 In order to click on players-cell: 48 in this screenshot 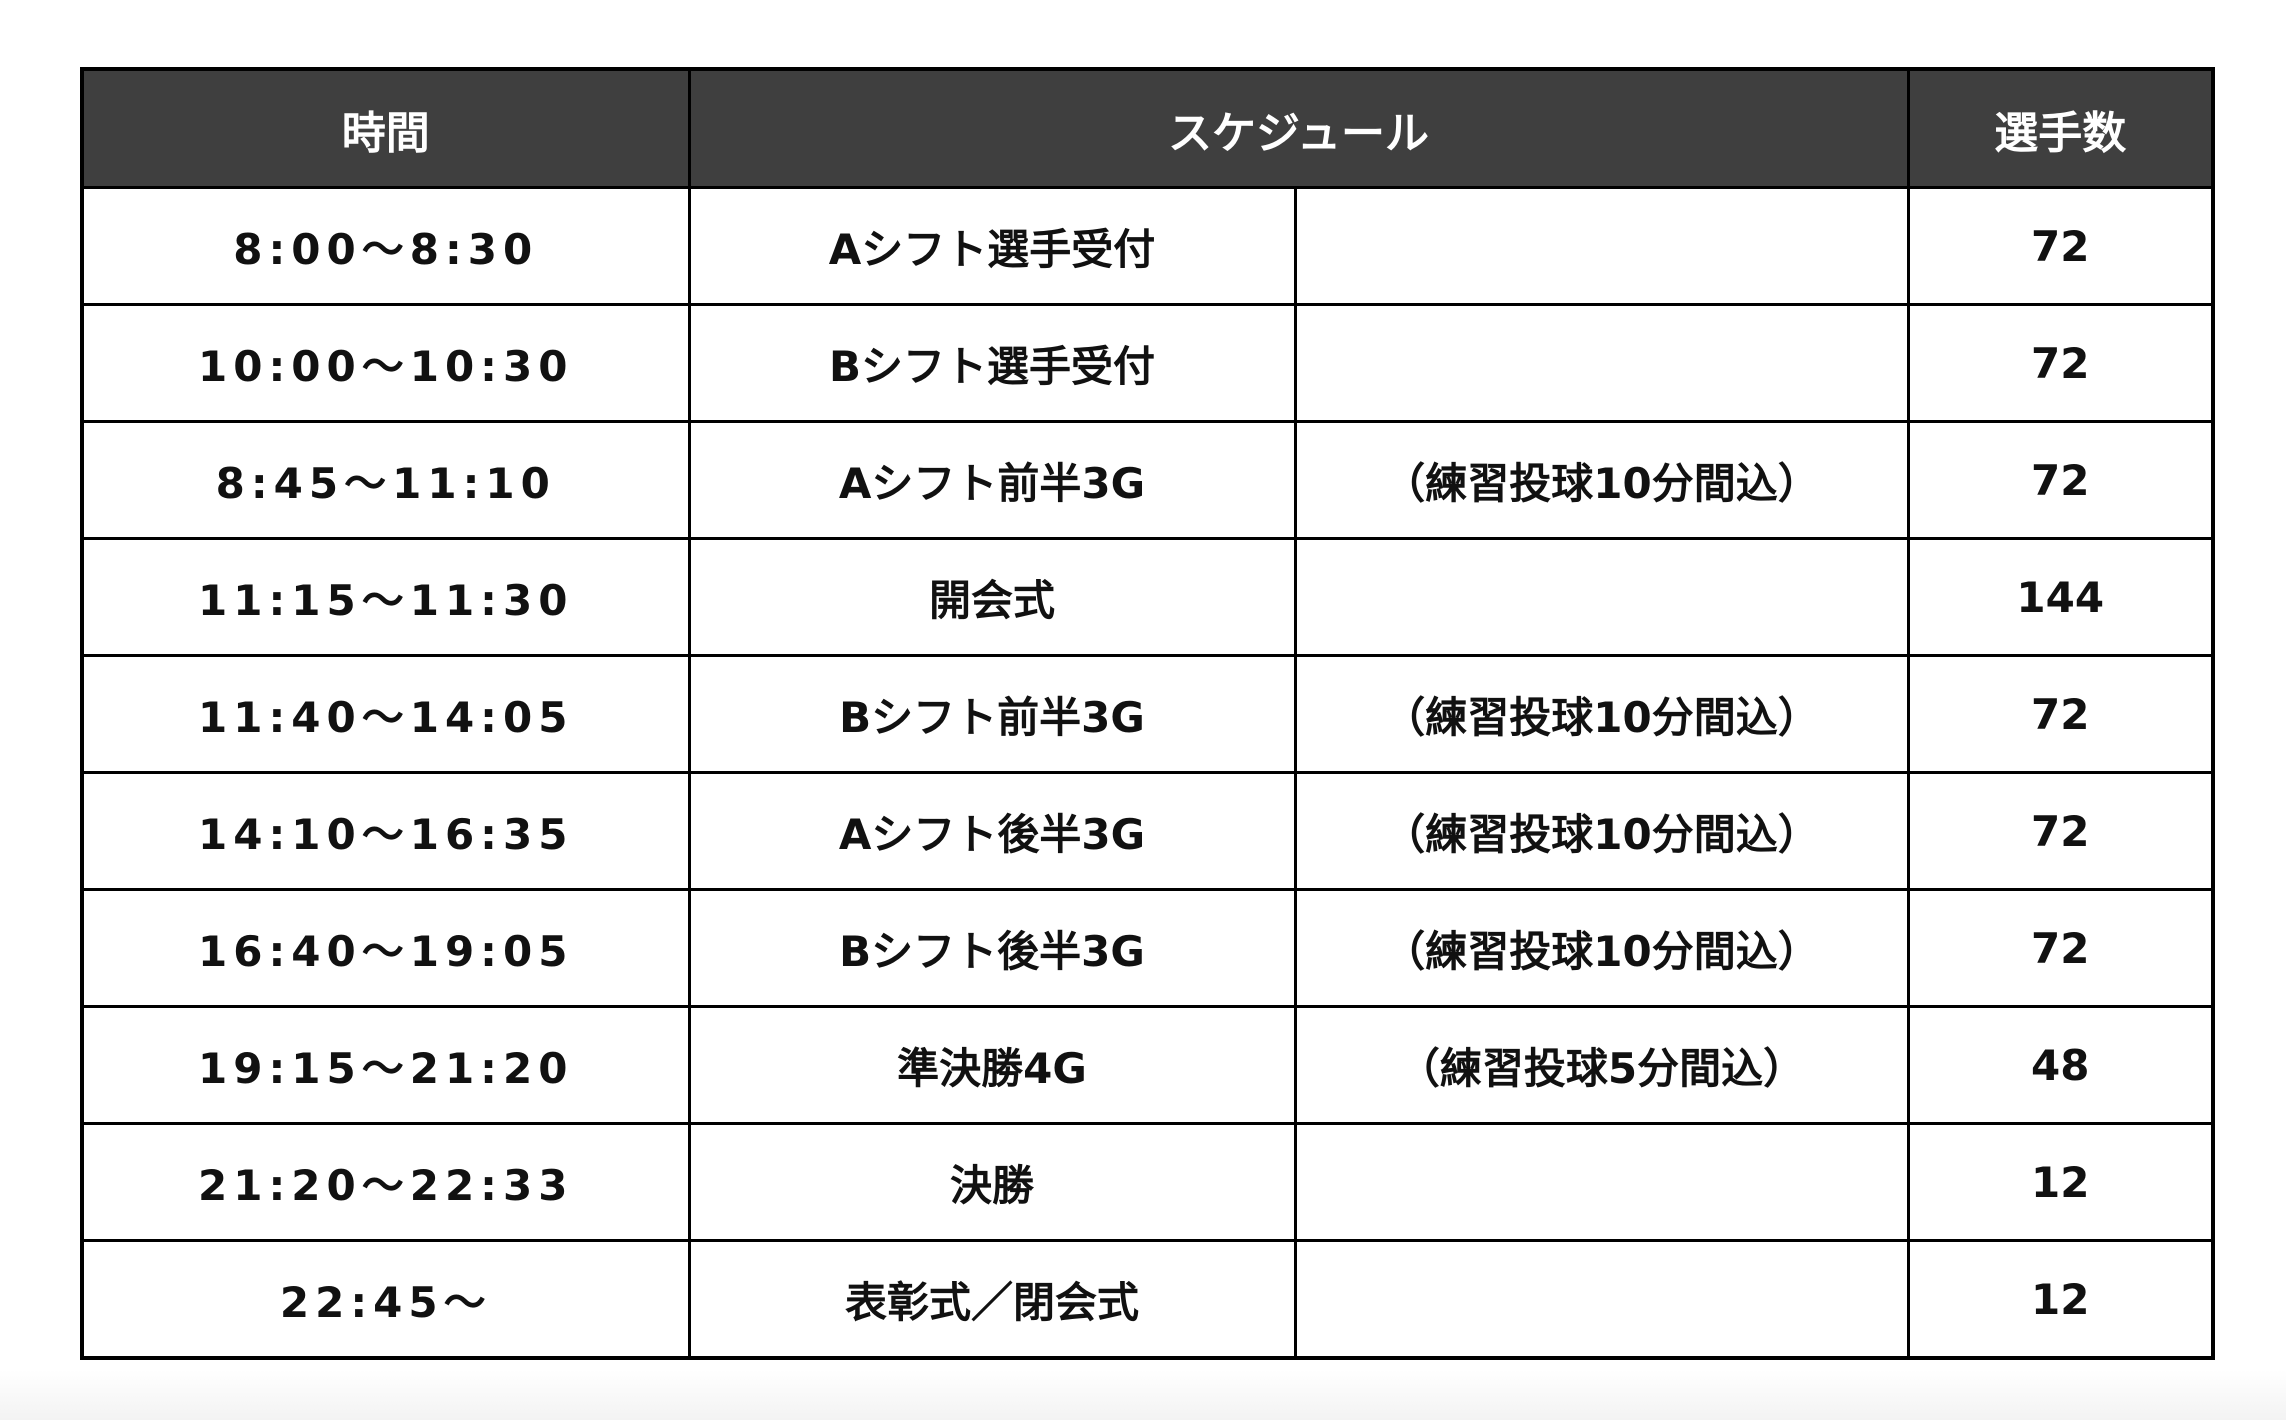, I will do `click(2060, 1065)`.